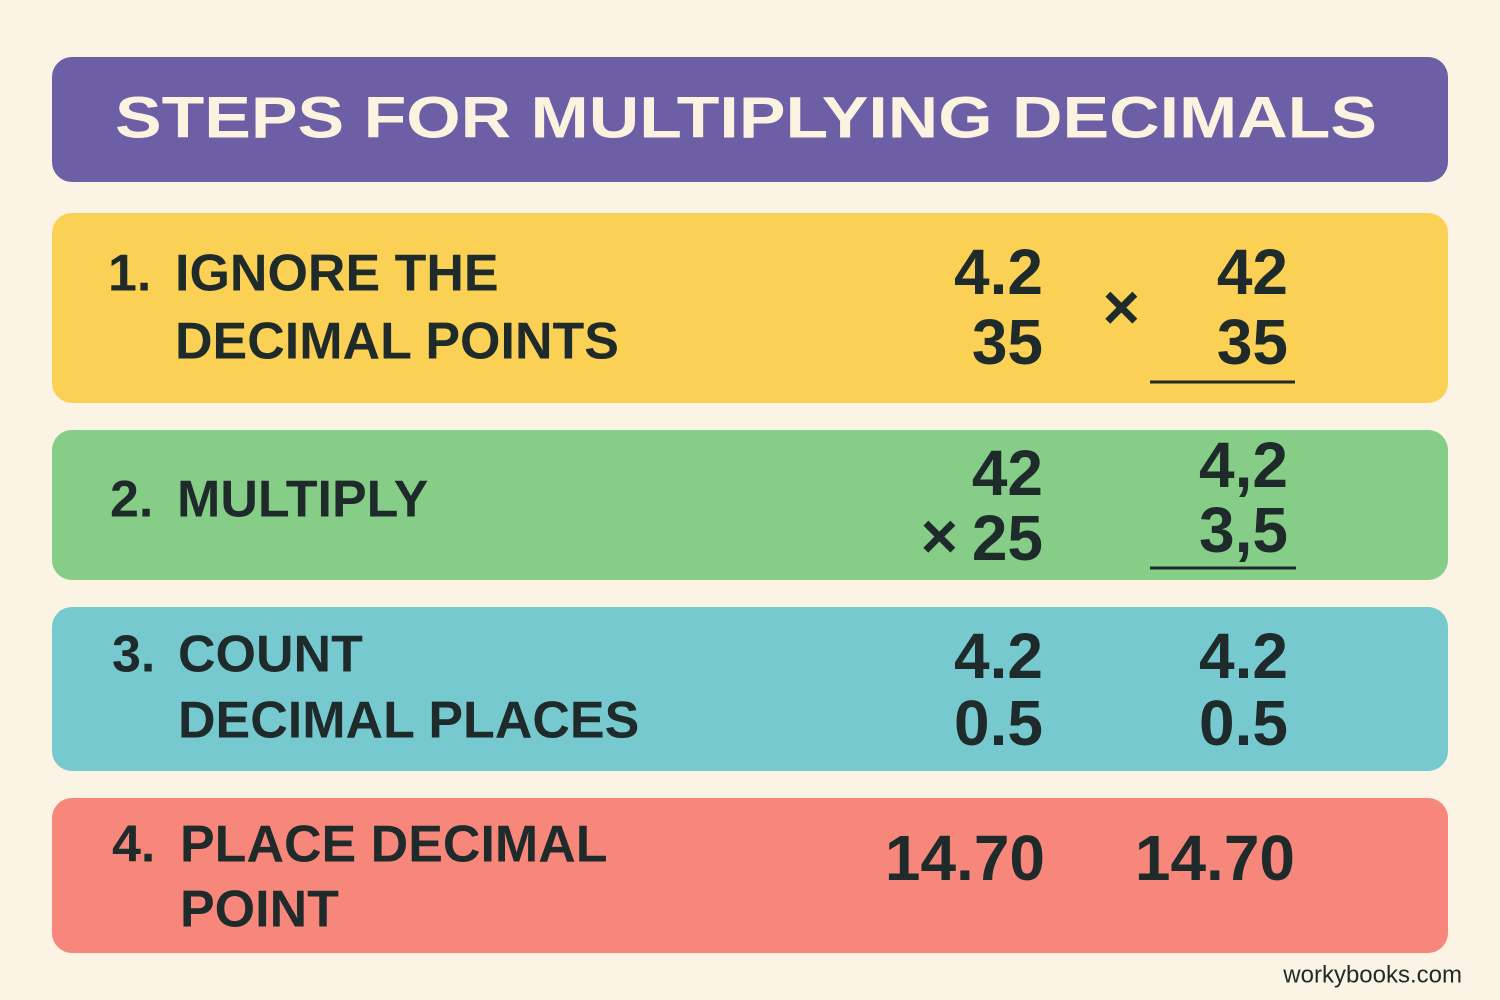 Image resolution: width=1500 pixels, height=1000 pixels. I want to click on step-label: COUNT, so click(270, 655).